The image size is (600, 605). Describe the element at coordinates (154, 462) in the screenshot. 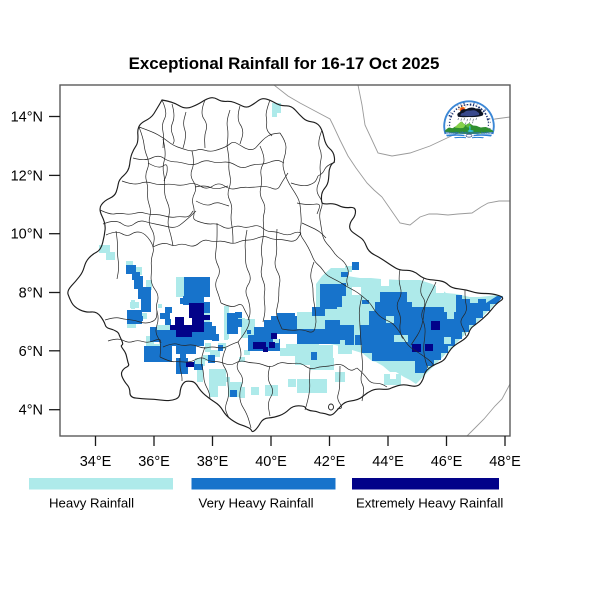

I see `svg-text: 36°E` at that location.